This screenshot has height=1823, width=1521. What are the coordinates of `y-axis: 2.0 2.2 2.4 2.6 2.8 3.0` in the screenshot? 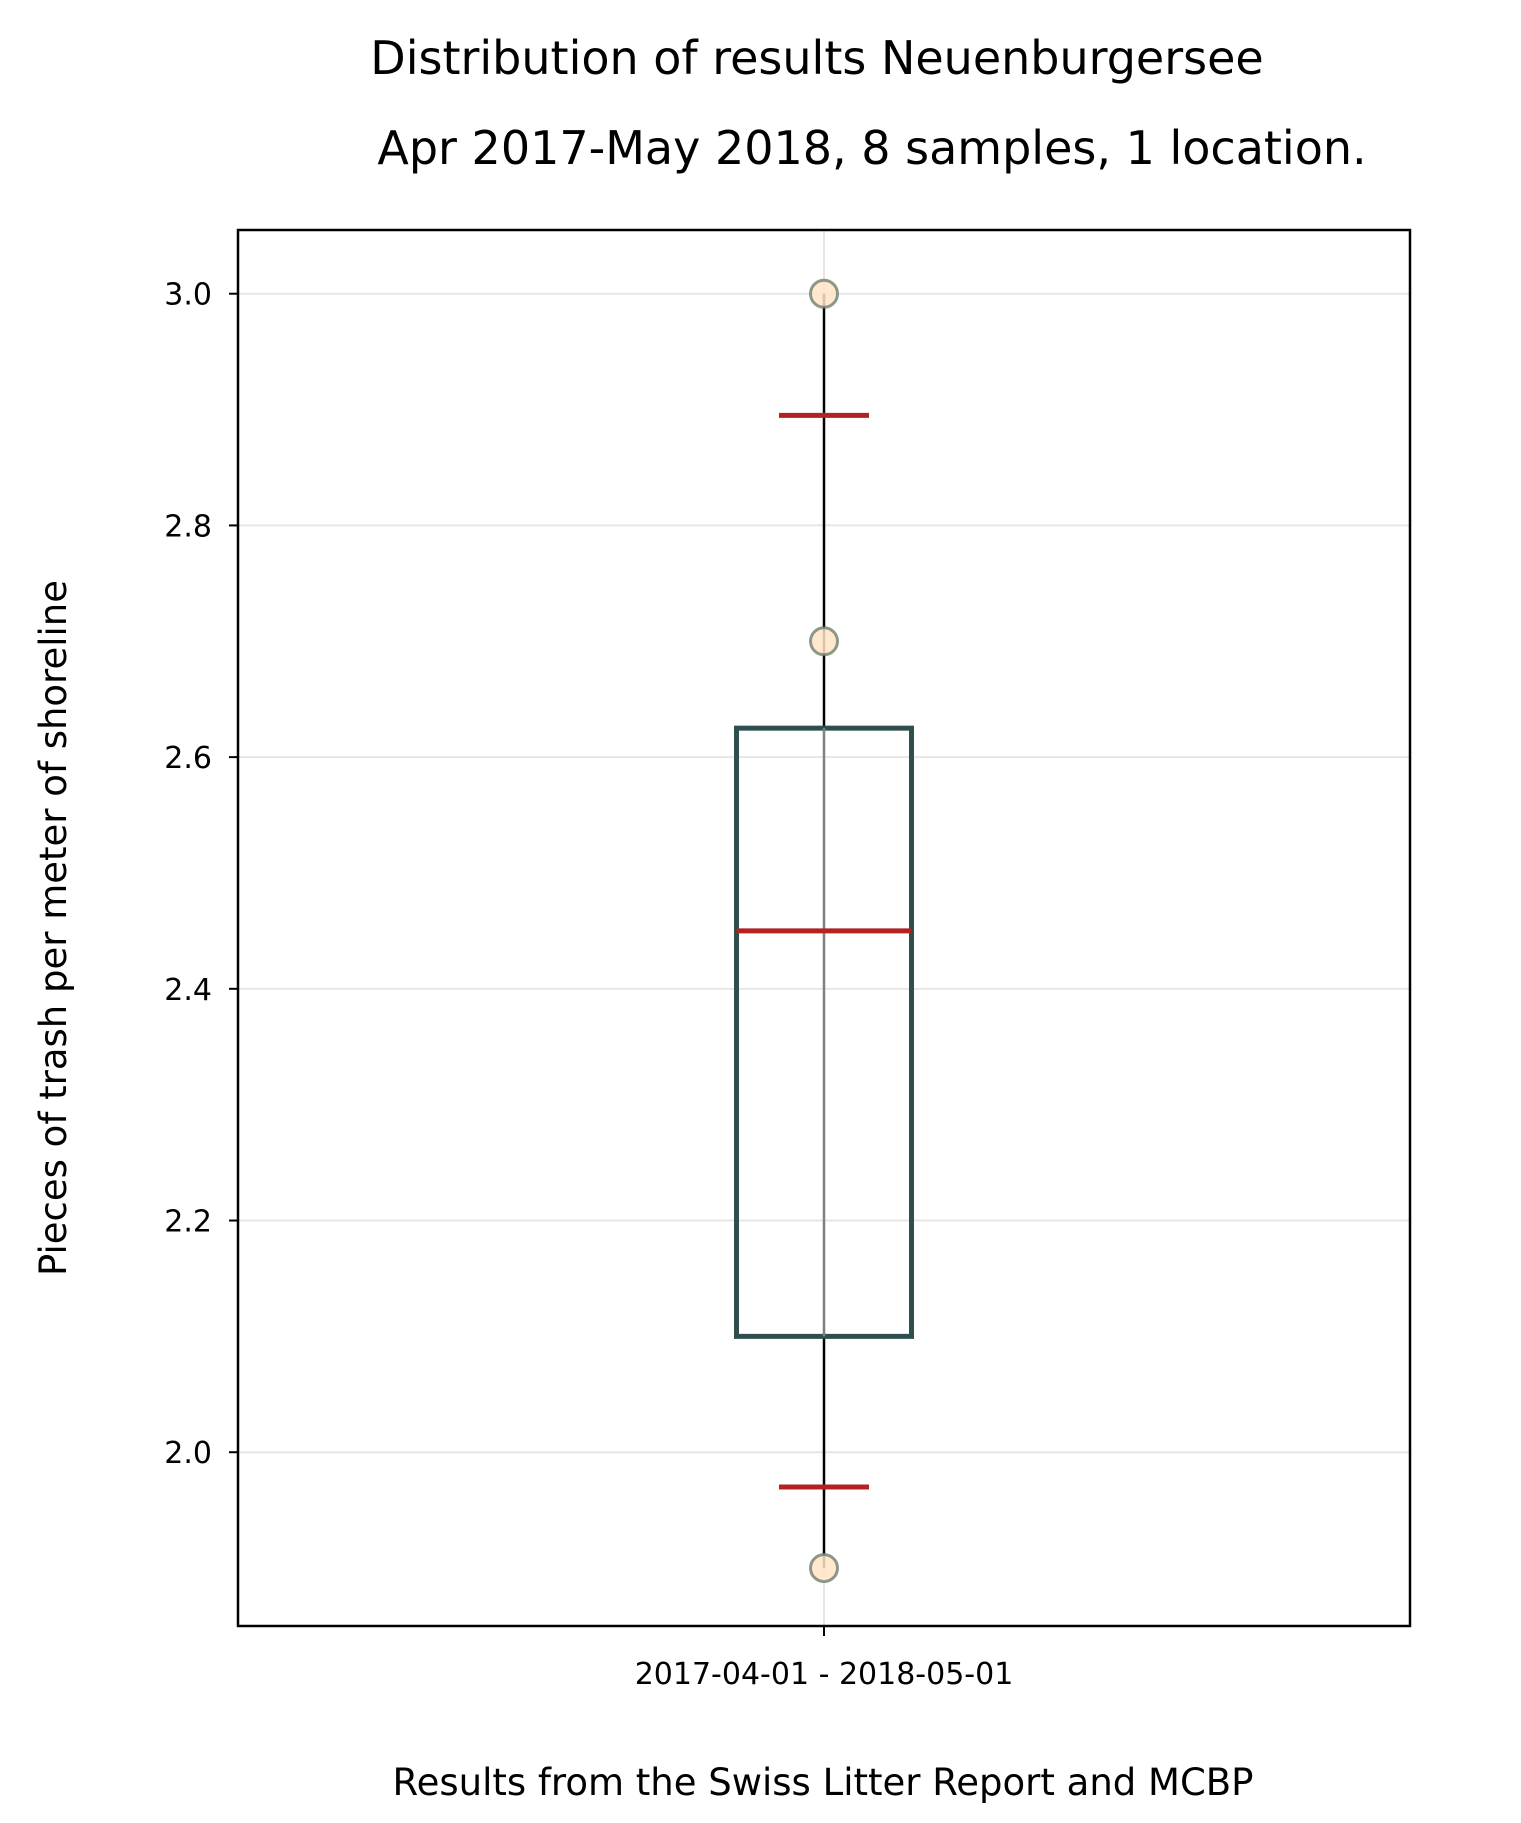 It's located at (201, 874).